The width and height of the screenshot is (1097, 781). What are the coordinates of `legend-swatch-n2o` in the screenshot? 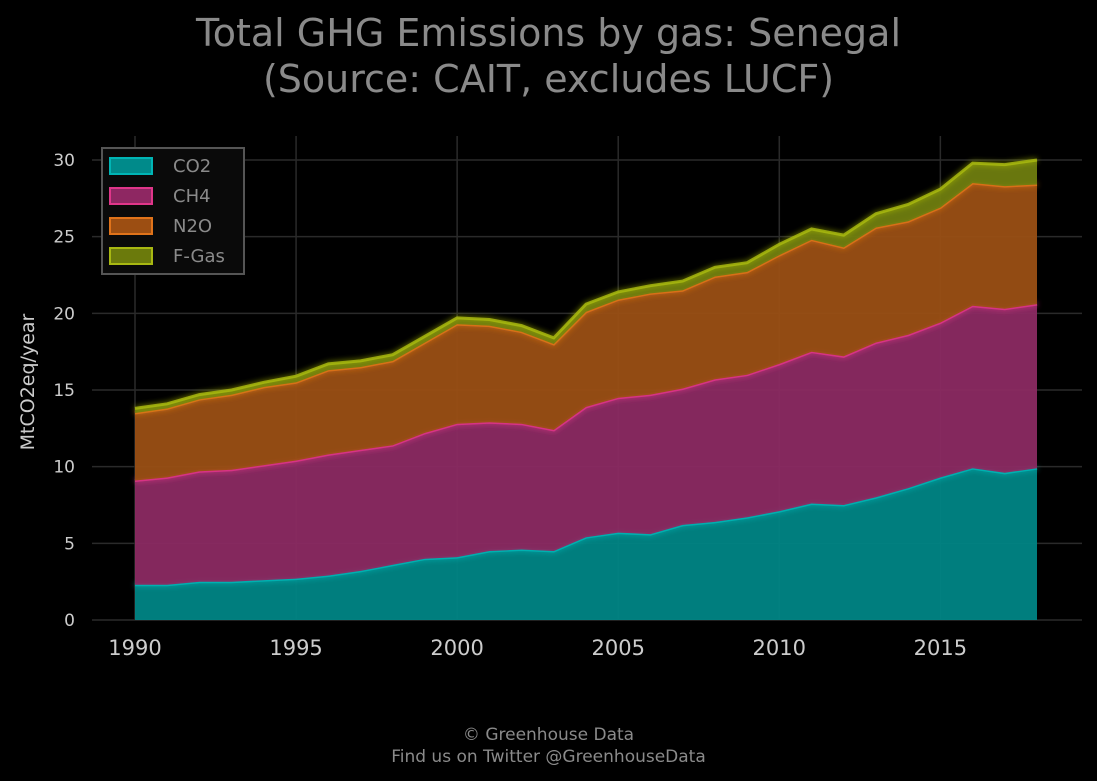 It's located at (131, 226).